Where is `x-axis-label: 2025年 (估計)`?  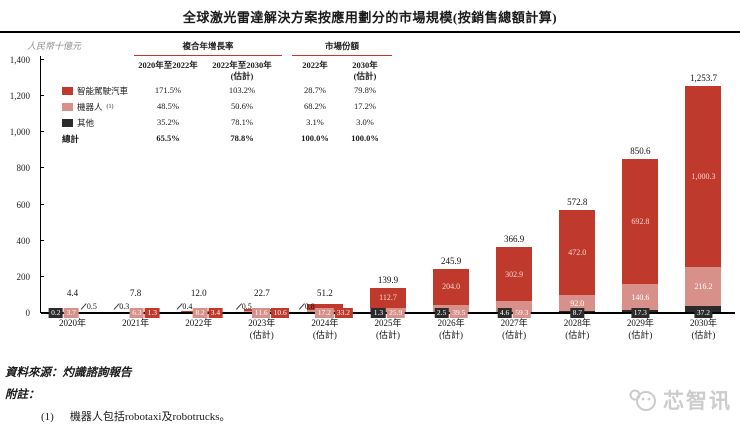
x-axis-label: 2025年 (估計) is located at coordinates (388, 329).